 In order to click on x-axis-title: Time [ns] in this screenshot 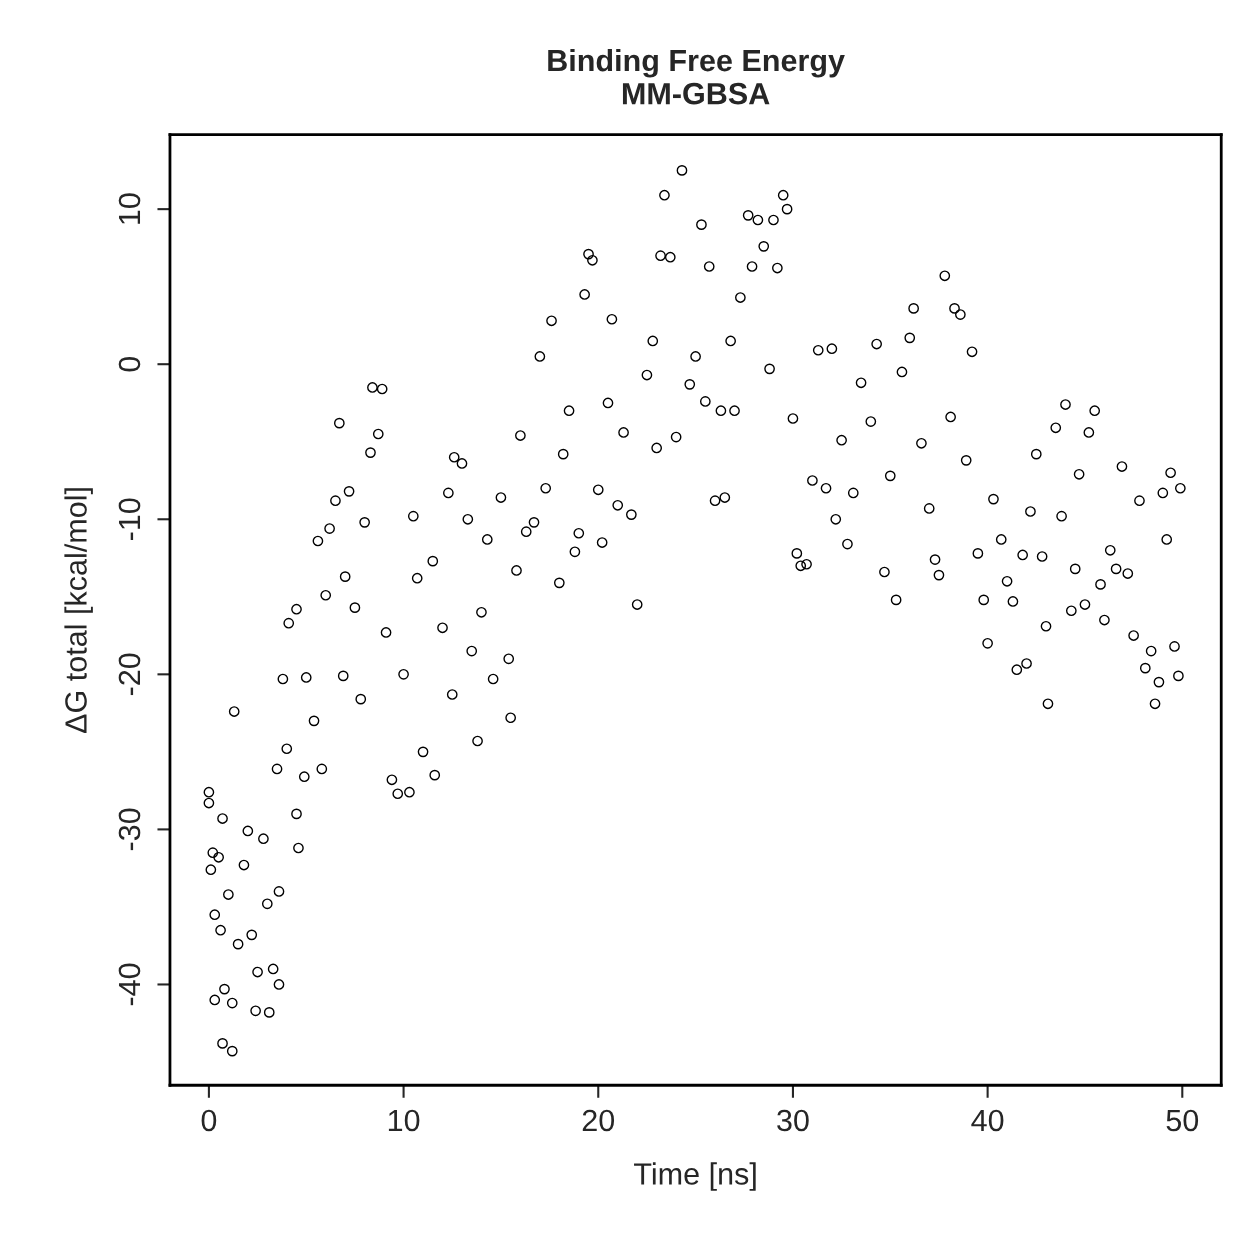, I will do `click(695, 1176)`.